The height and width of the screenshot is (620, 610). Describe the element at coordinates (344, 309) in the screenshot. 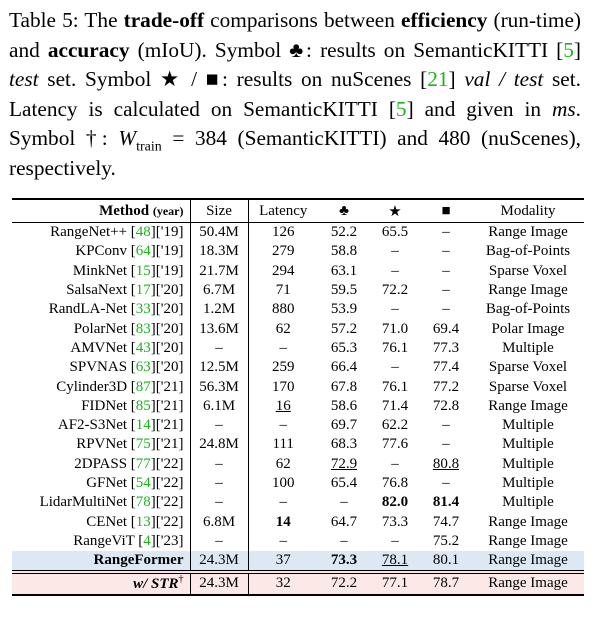

I see `value-cell: 53.9` at that location.